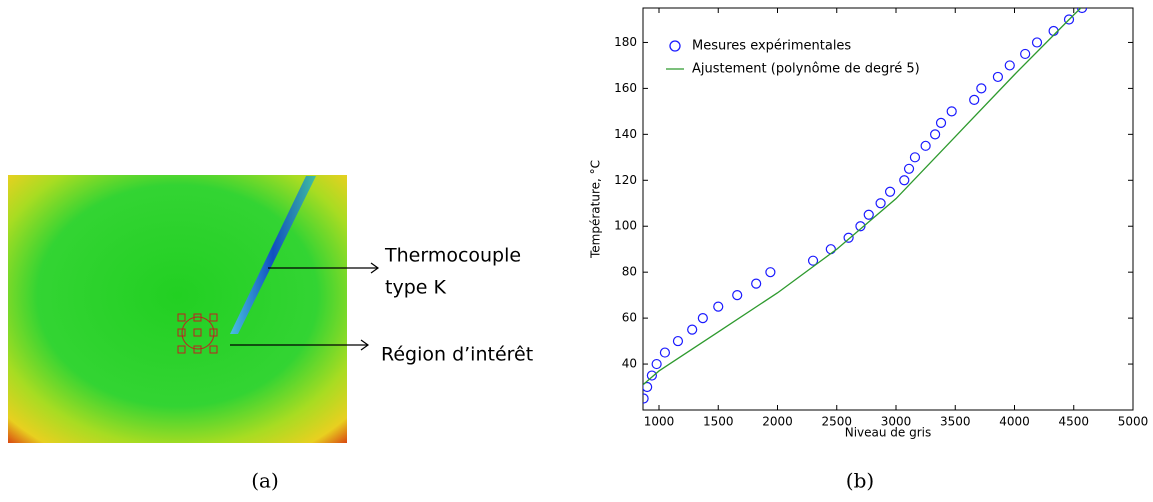 The image size is (1153, 502). Describe the element at coordinates (659, 422) in the screenshot. I see `x-tick-label: 1000` at that location.